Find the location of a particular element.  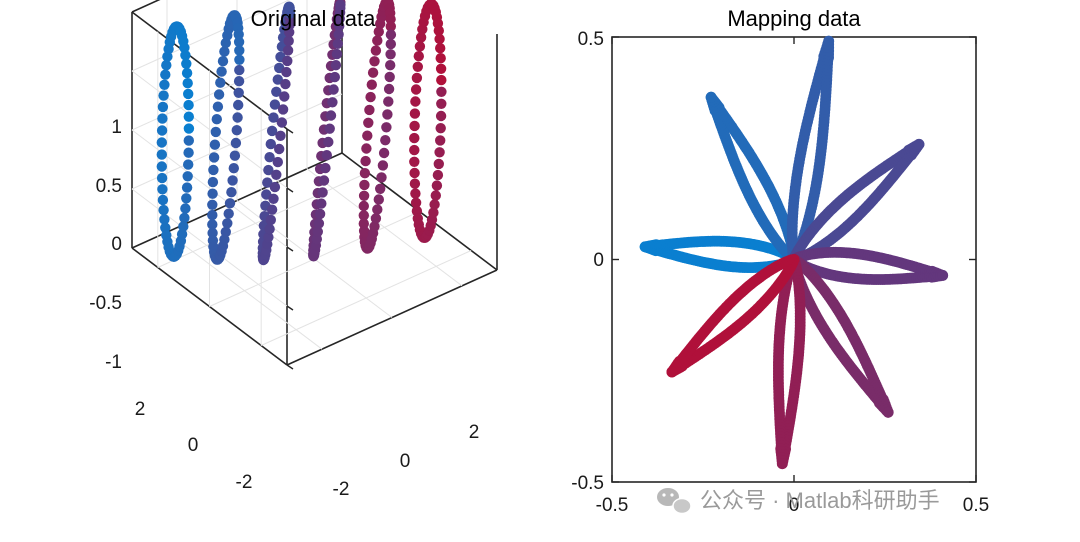

grid-line is located at coordinates (209, 129).